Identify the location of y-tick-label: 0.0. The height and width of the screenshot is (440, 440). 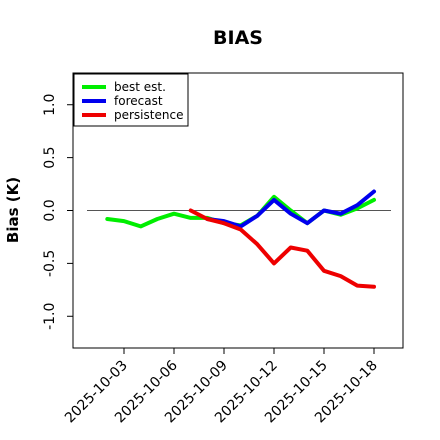
(50, 210).